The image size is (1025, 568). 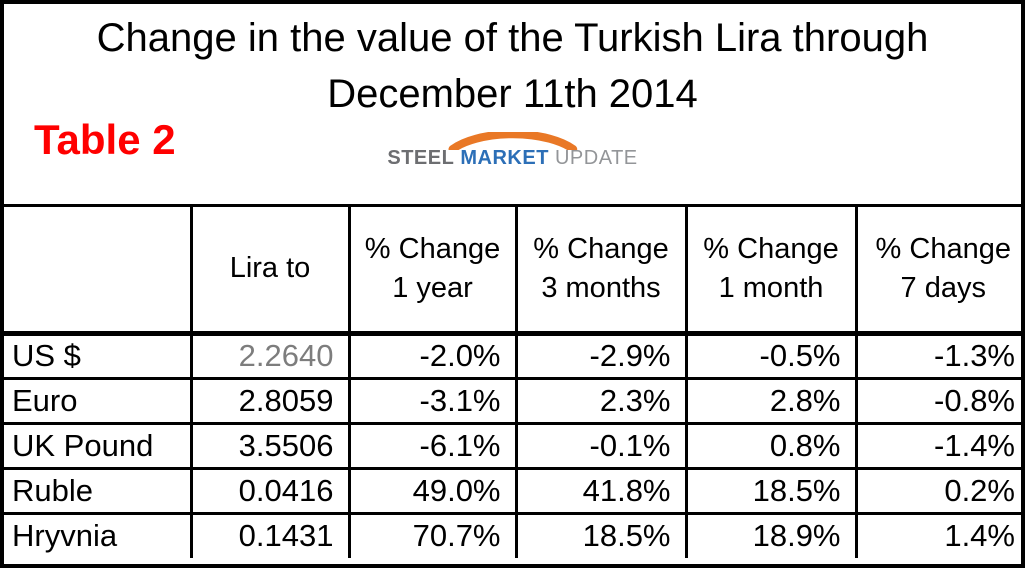 I want to click on logo-word-update: UPDATE, so click(x=596, y=158).